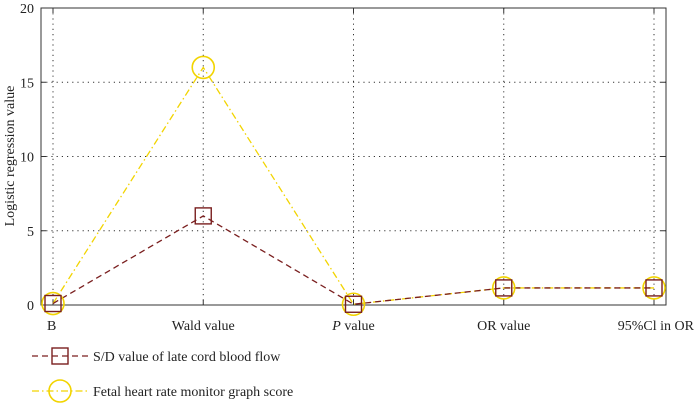  I want to click on y-tick-label: 15, so click(27, 83).